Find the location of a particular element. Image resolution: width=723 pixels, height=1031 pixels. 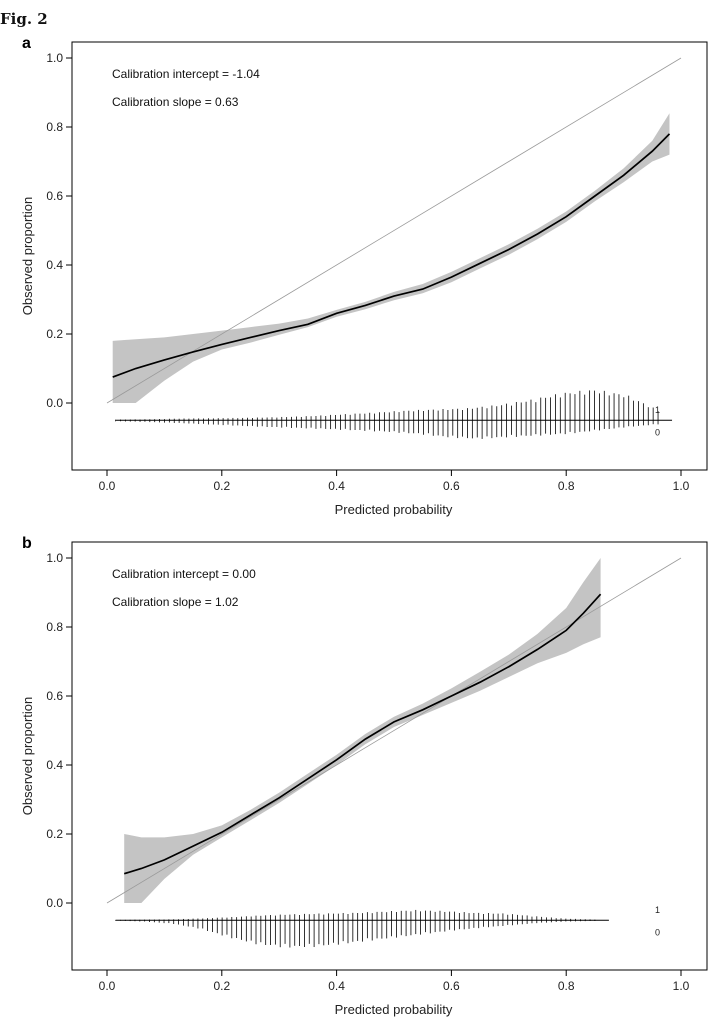

figure-label: Fig. 2 is located at coordinates (24, 19).